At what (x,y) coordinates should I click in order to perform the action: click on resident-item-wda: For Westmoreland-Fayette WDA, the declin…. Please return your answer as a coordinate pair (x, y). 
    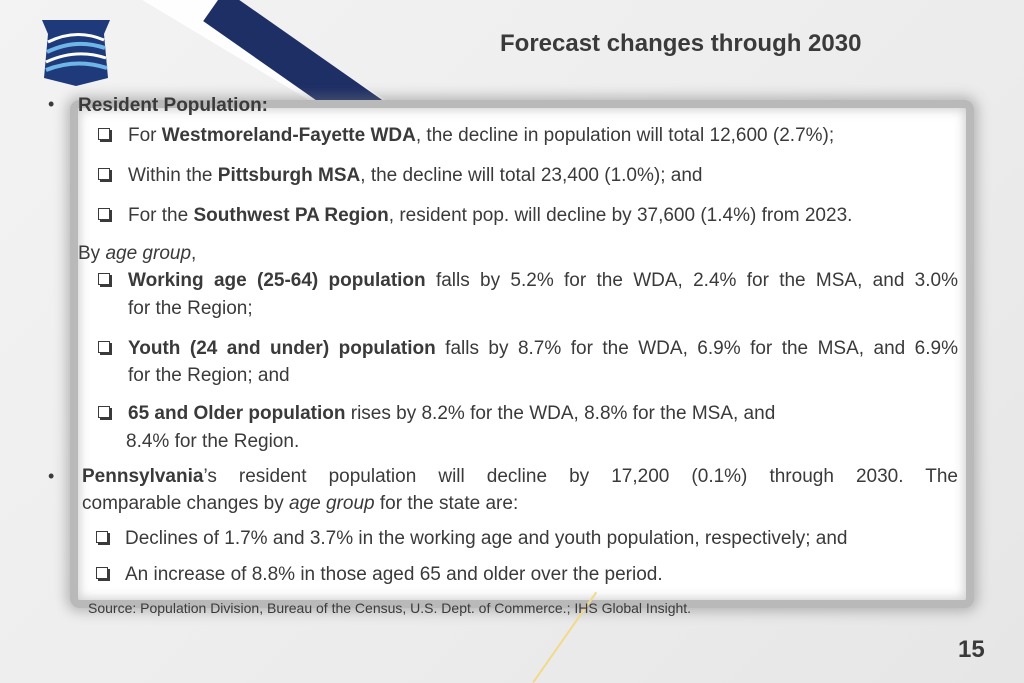
    Looking at the image, I should click on (481, 135).